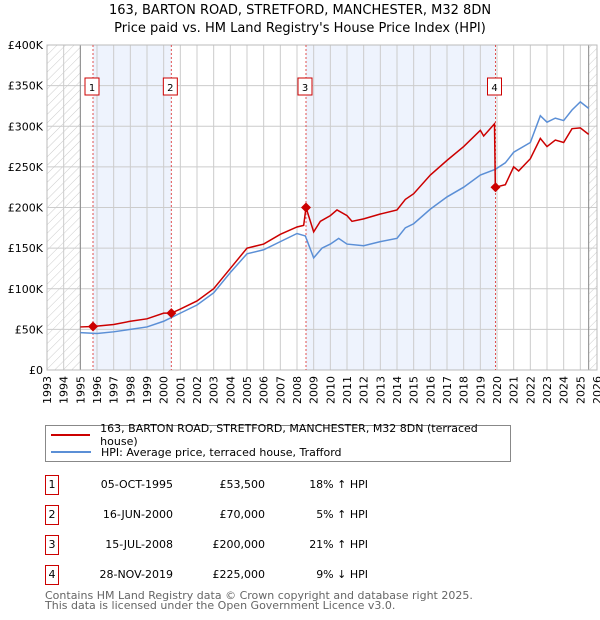 The width and height of the screenshot is (600, 620). Describe the element at coordinates (397, 390) in the screenshot. I see `x-tick-label: 2014` at that location.